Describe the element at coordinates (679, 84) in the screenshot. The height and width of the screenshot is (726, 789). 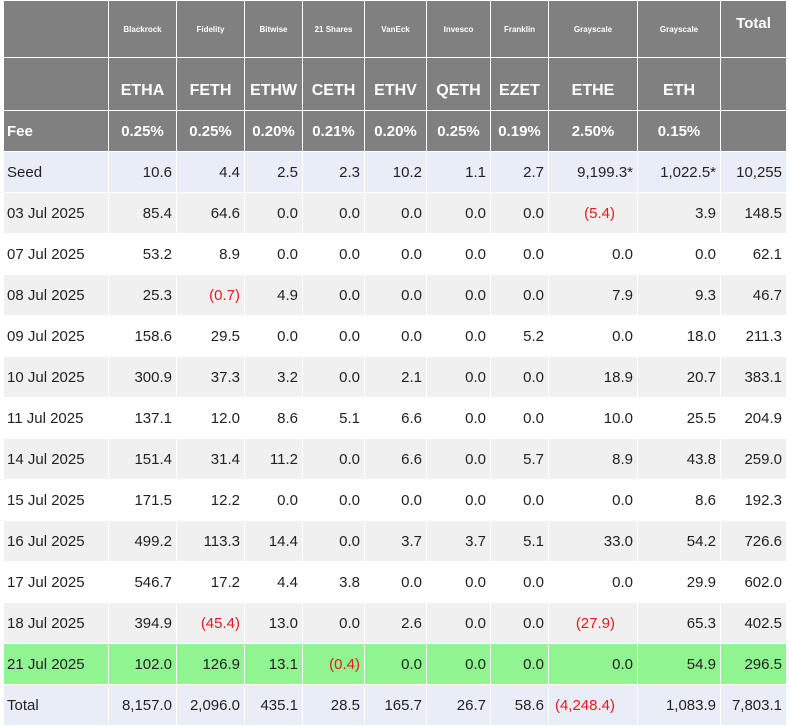
I see `ticker-label: ETH` at that location.